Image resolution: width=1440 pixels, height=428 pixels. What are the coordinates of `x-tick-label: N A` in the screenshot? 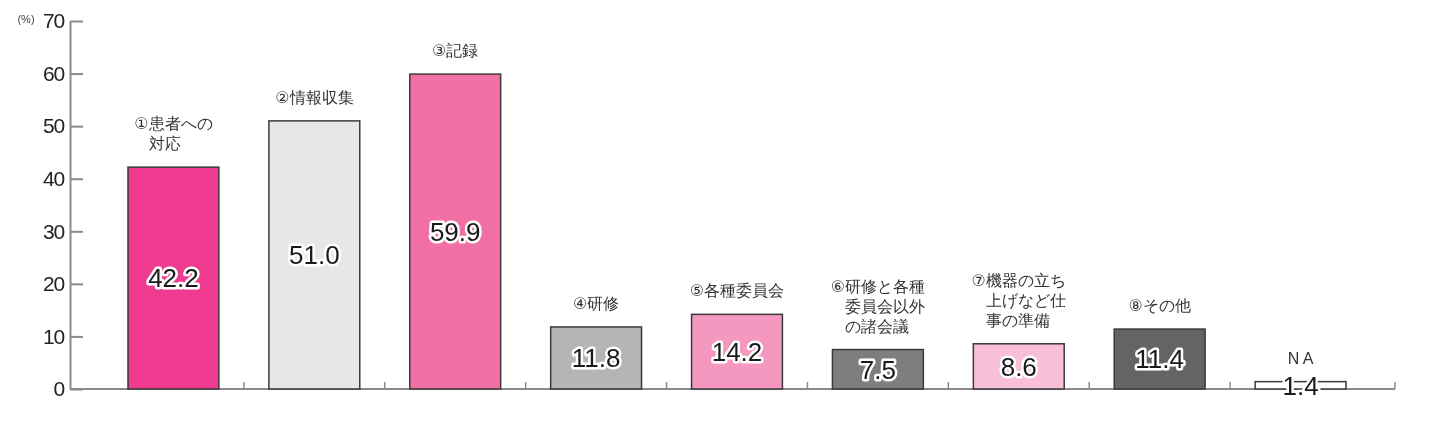 It's located at (1300, 358).